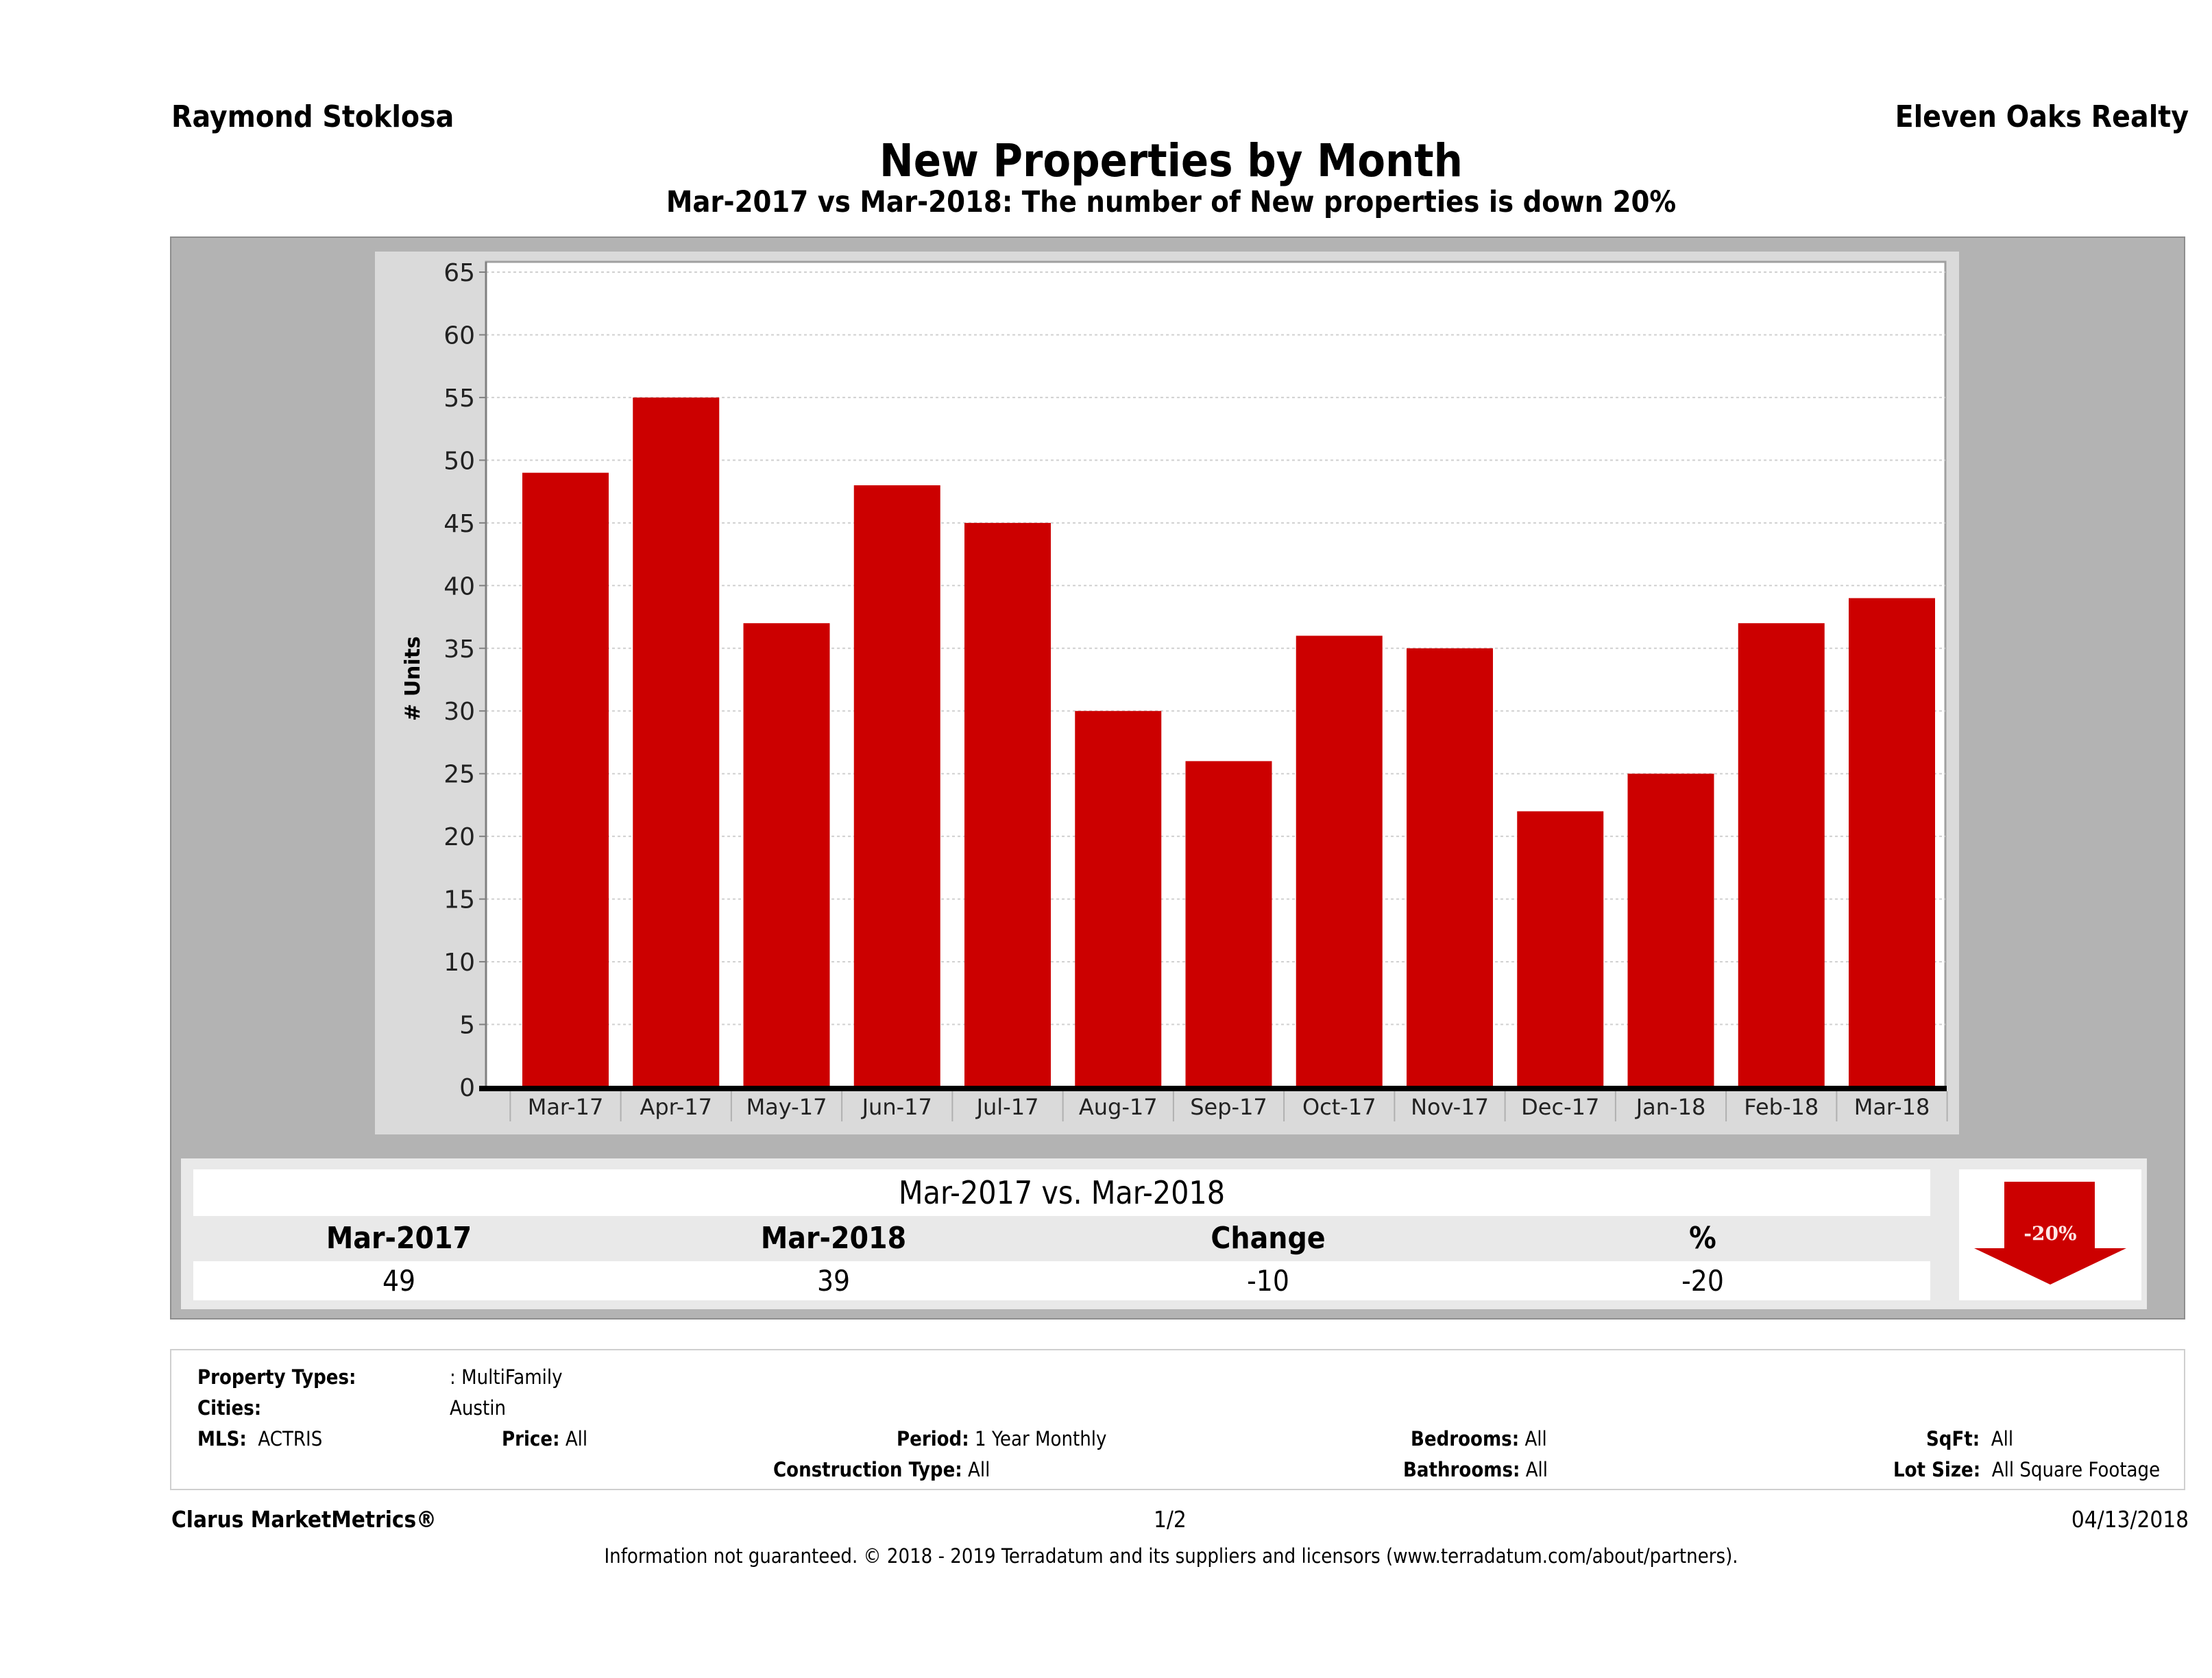  What do you see at coordinates (834, 1281) in the screenshot?
I see `summary-value-curr: 39` at bounding box center [834, 1281].